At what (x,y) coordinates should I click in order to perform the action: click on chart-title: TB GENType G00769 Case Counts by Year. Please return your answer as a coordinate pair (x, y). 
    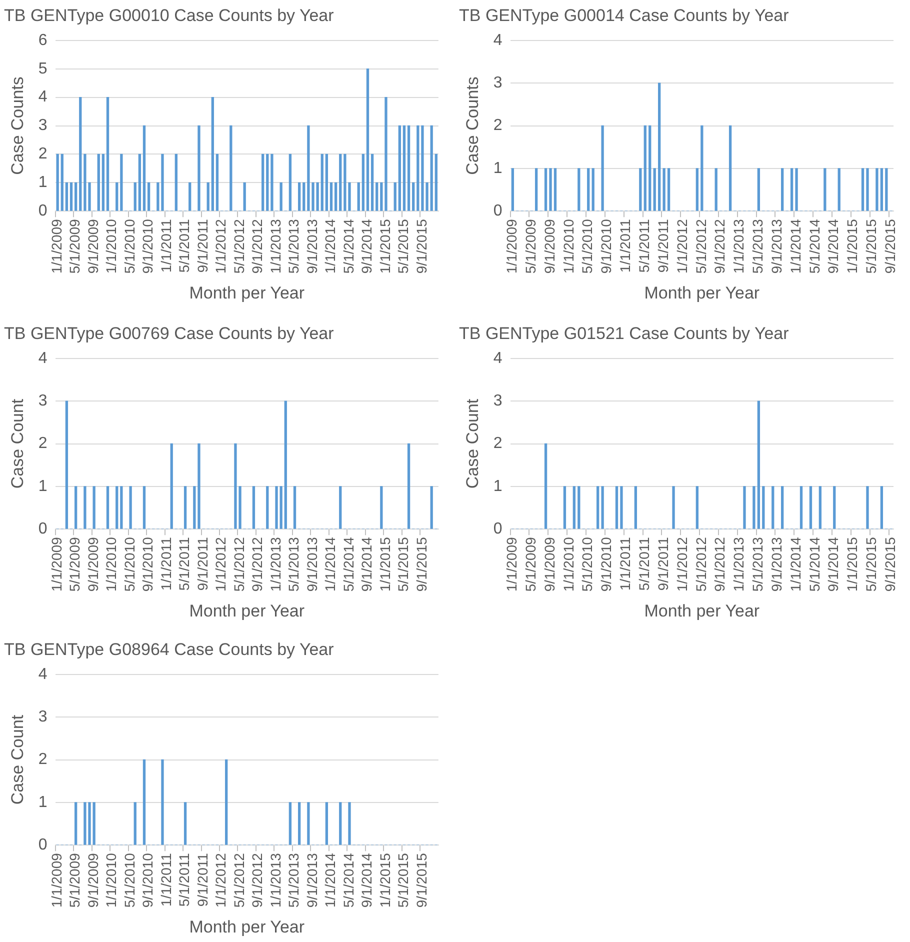
    Looking at the image, I should click on (169, 333).